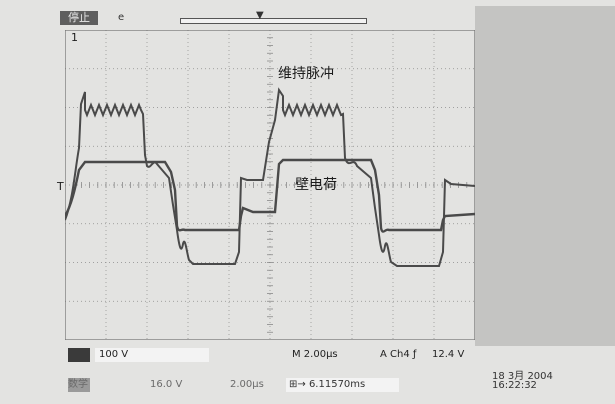 This screenshot has width=615, height=404. Describe the element at coordinates (315, 354) in the screenshot. I see `time-scale: M 2.00μs` at that location.